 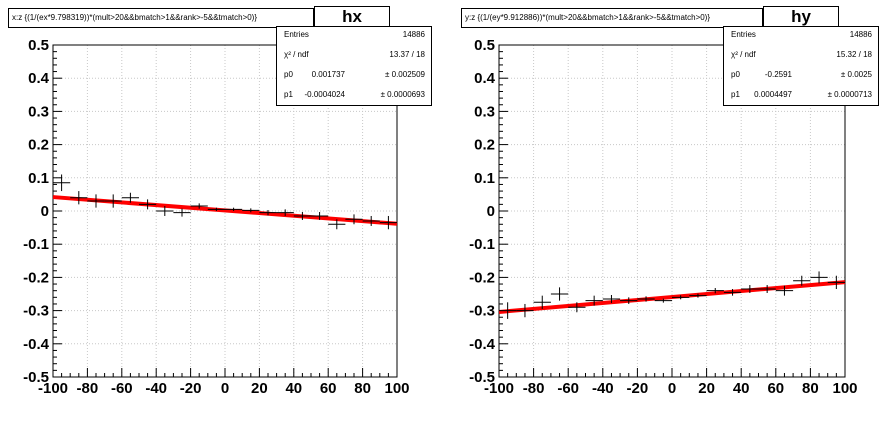 What do you see at coordinates (354, 95) in the screenshot?
I see `stats-row-p1: p1 -0.0004024 ± 0.0000693` at bounding box center [354, 95].